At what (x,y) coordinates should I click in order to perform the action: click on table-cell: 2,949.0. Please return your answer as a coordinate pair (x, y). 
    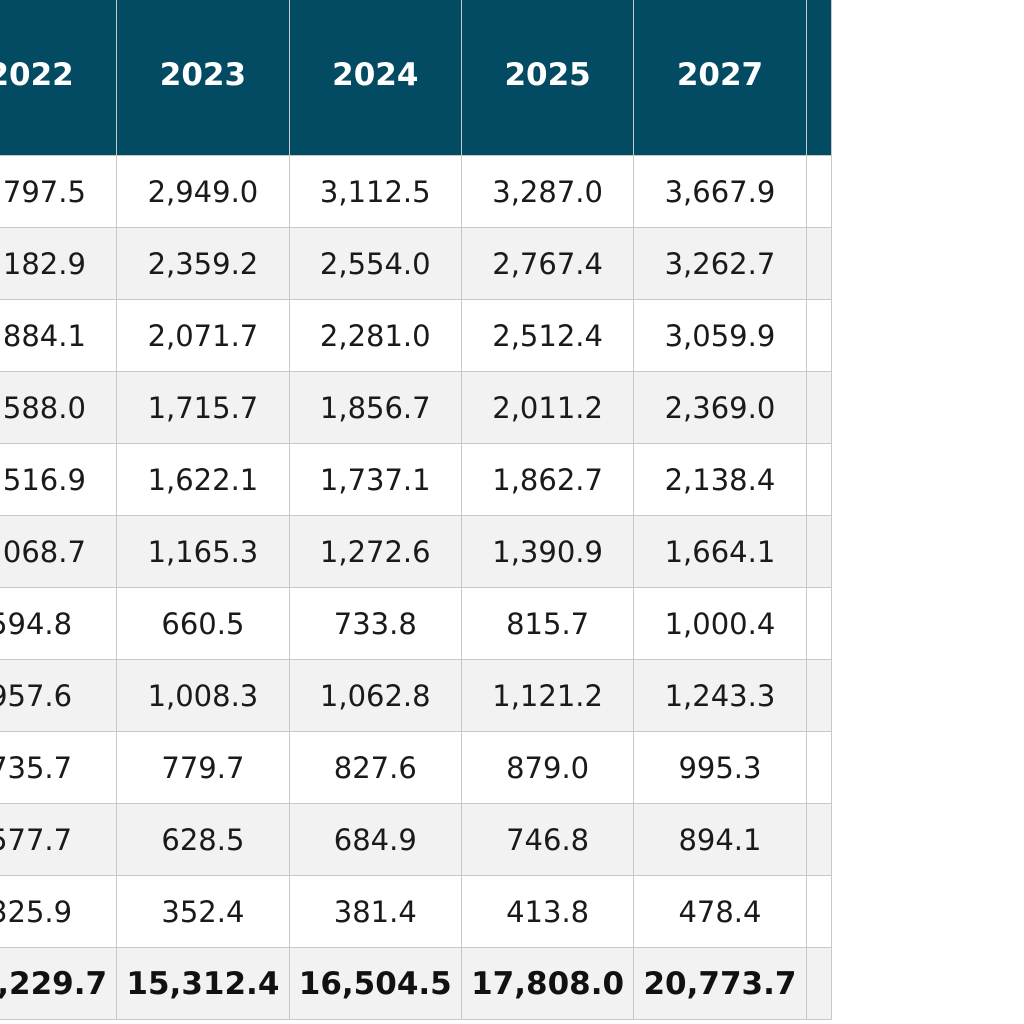
    Looking at the image, I should click on (203, 191).